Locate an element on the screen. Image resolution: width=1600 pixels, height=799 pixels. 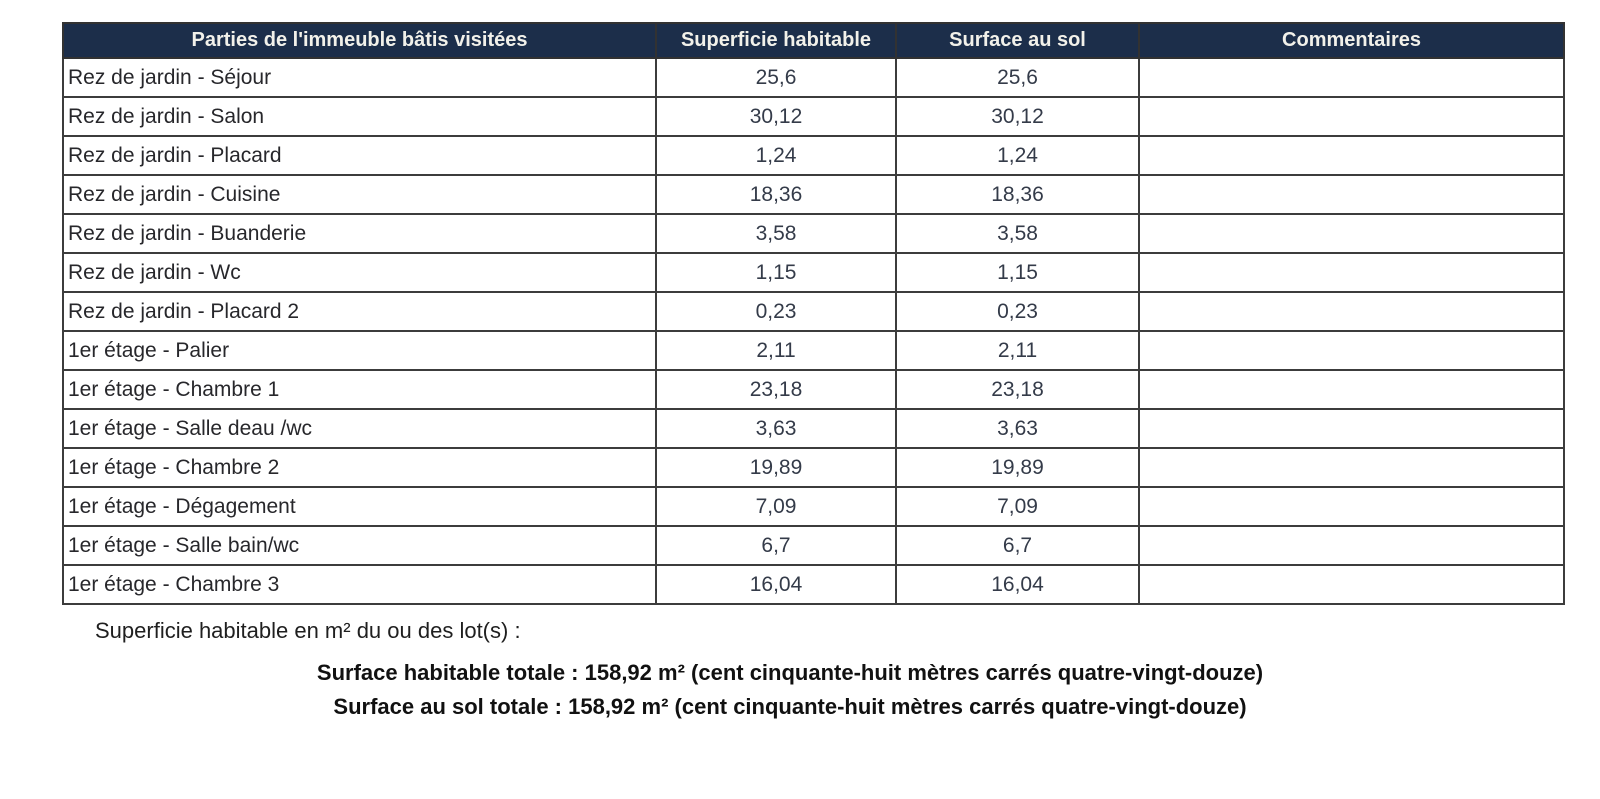
superficie-habitable-cell: 25,6 is located at coordinates (776, 77).